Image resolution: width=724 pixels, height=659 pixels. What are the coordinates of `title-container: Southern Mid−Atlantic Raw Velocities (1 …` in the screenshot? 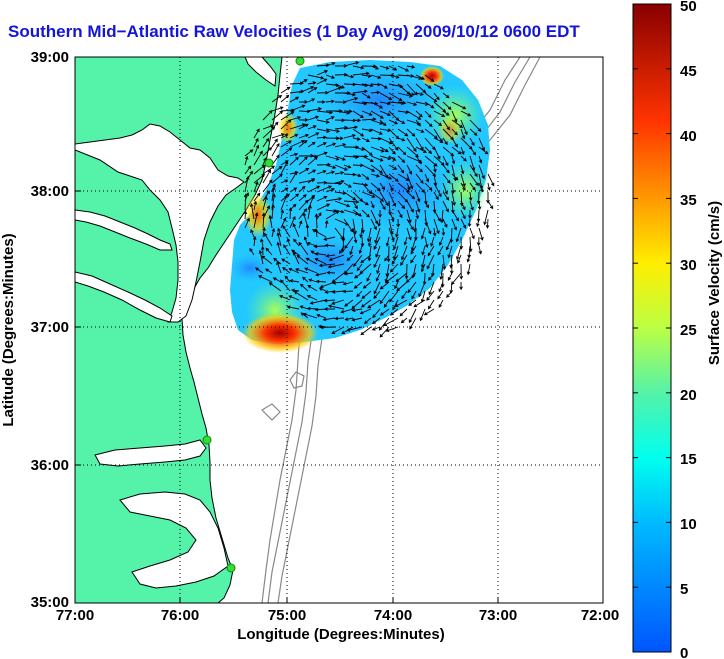 It's located at (314, 23).